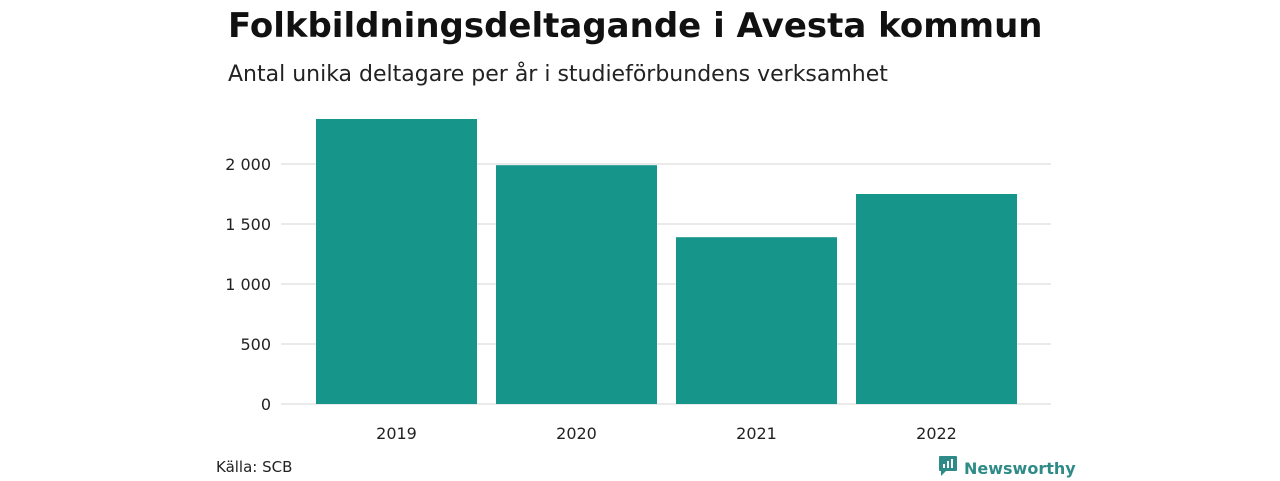 The image size is (1280, 481). What do you see at coordinates (666, 433) in the screenshot?
I see `x-axis-tick-labels: 2019 2020 2021 2022` at bounding box center [666, 433].